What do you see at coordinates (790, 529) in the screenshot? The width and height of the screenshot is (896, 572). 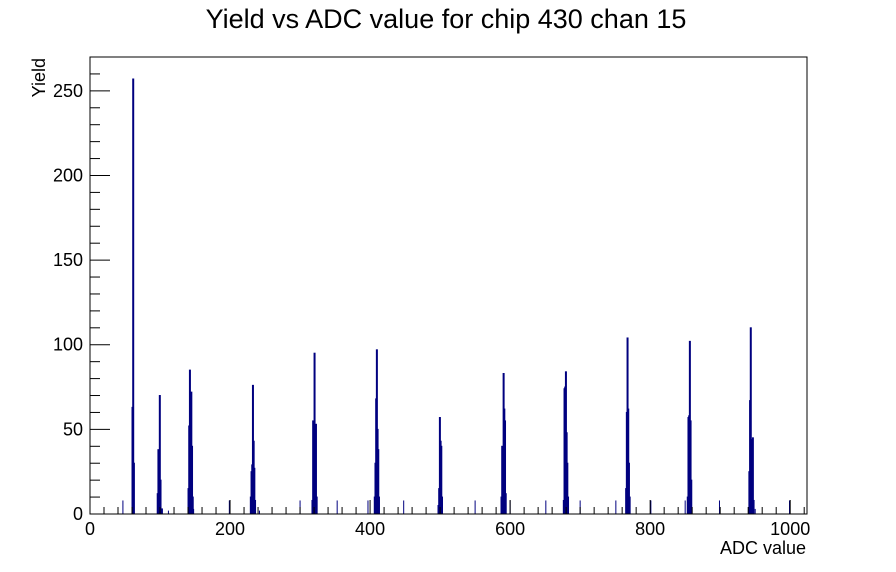 I see `x-tick-label-1000: 1000` at bounding box center [790, 529].